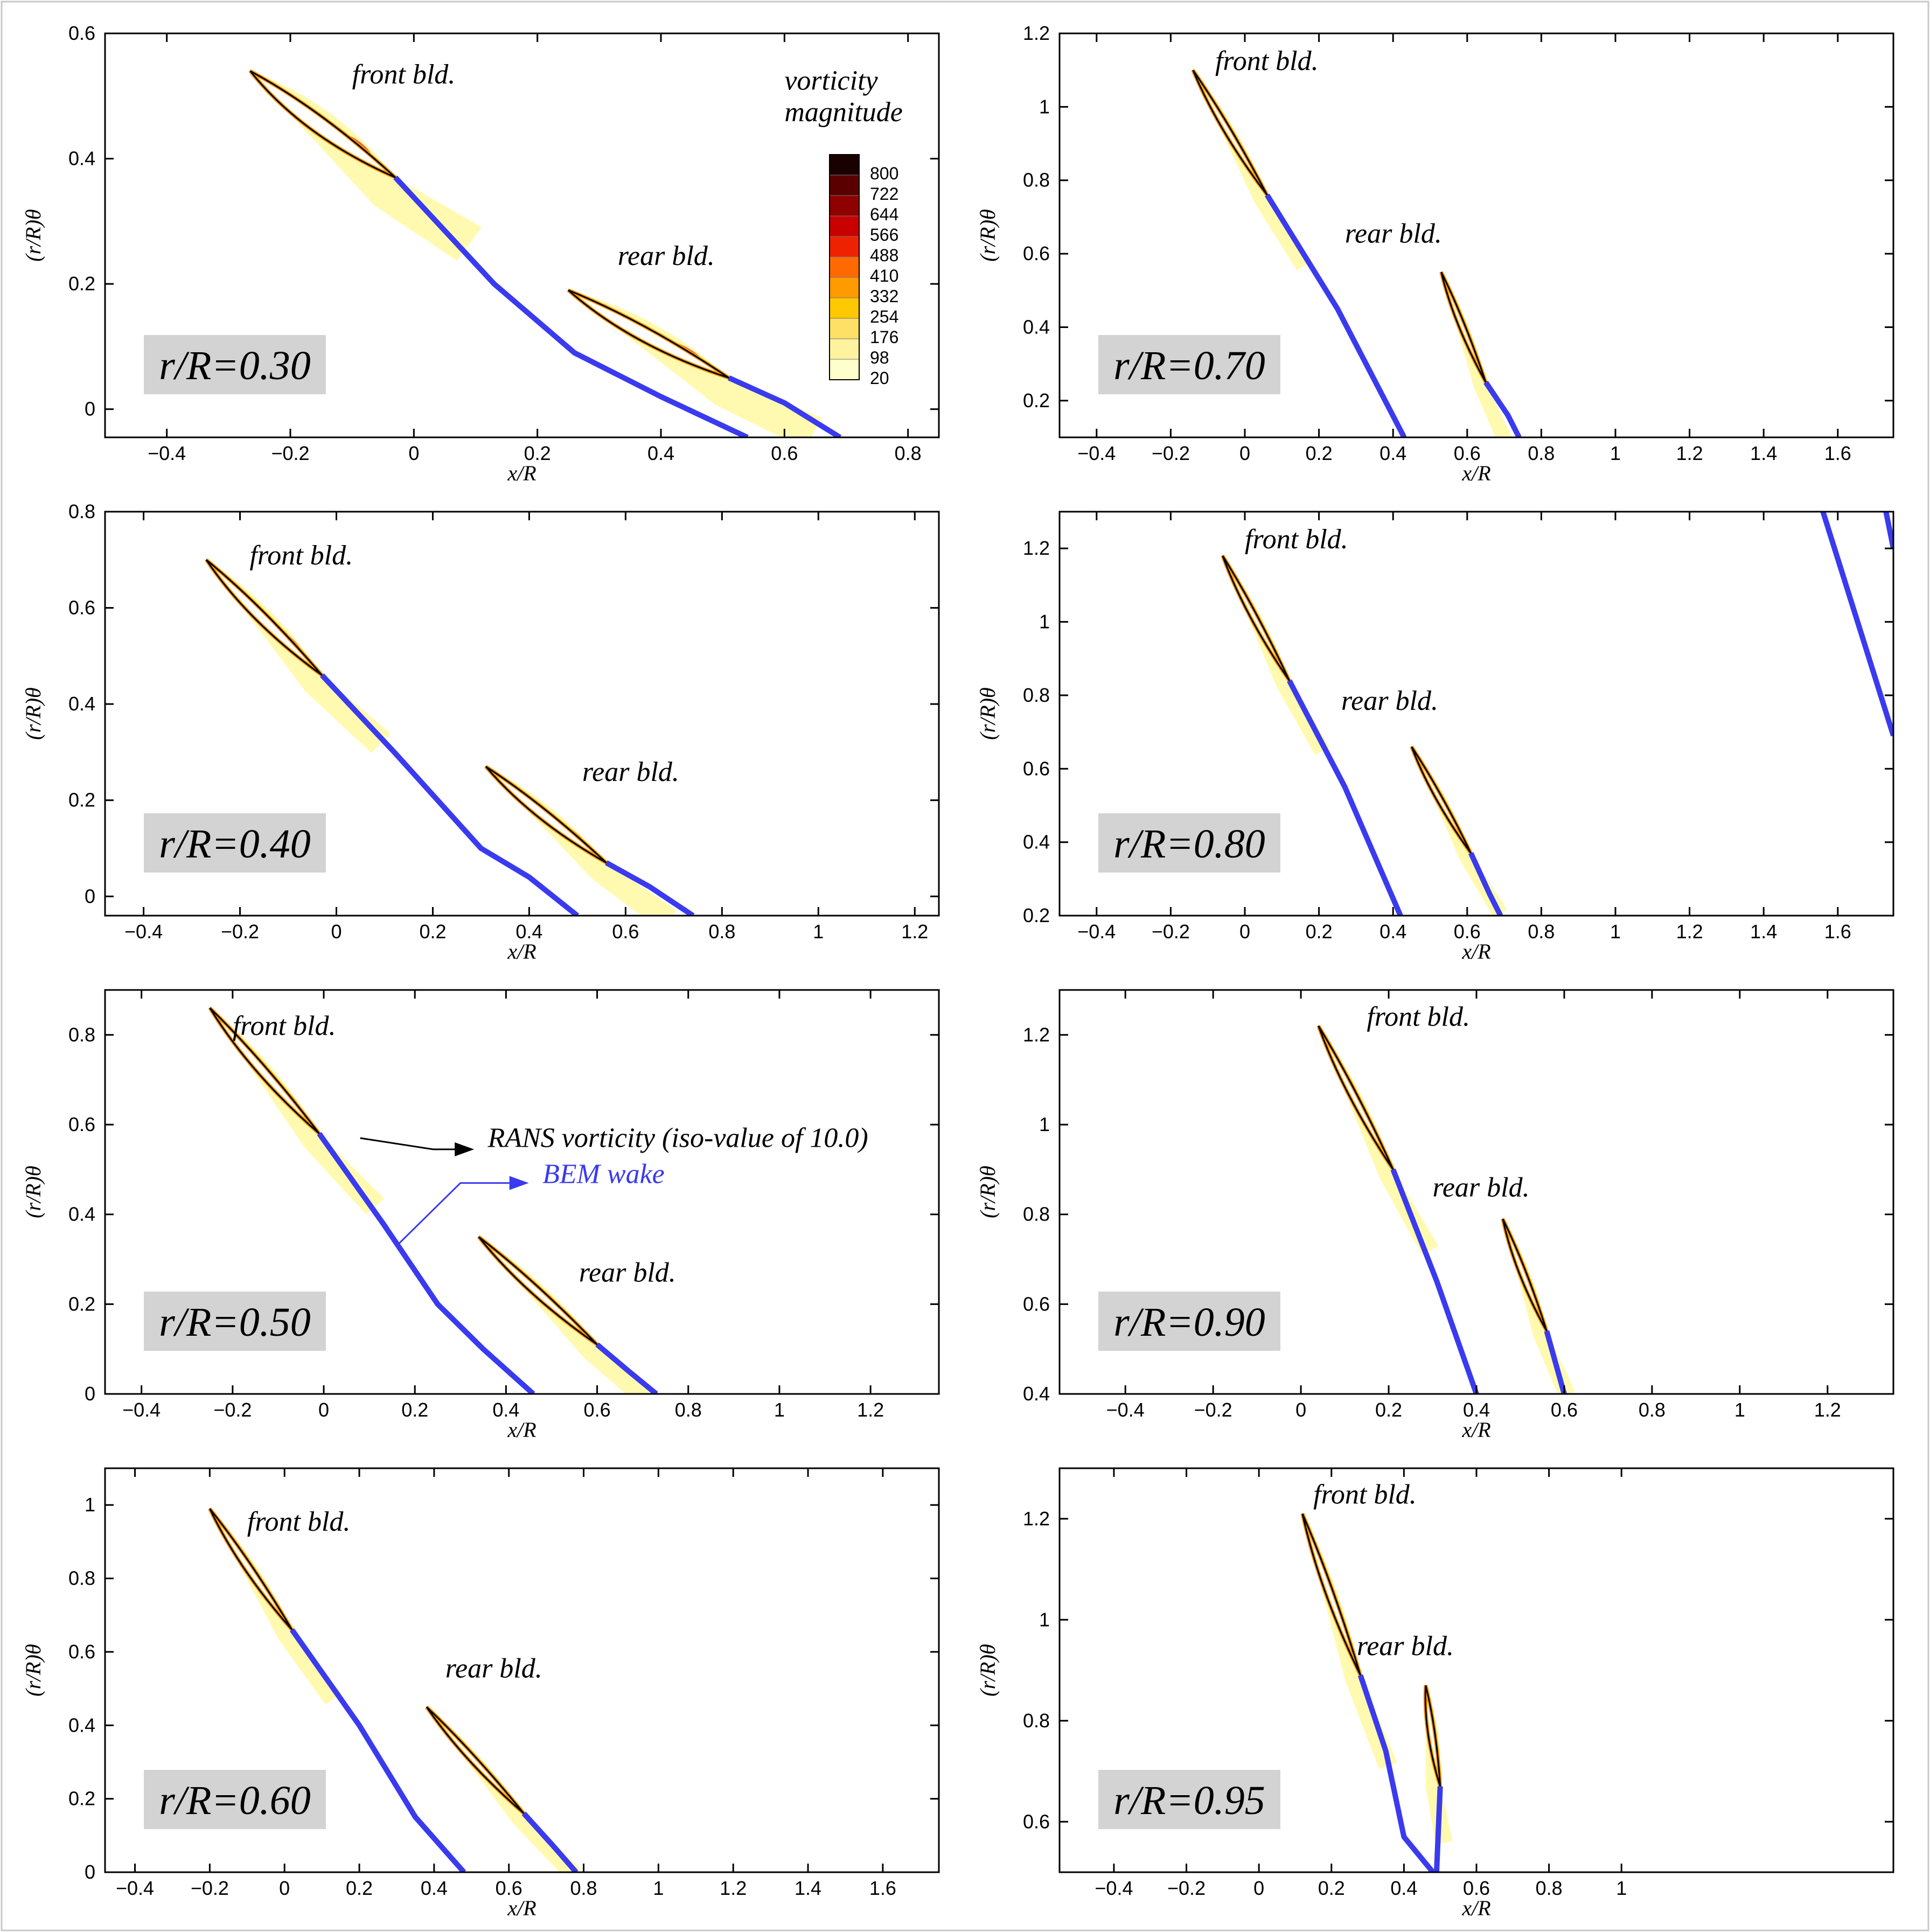 The image size is (1930, 1932). What do you see at coordinates (81, 1578) in the screenshot?
I see `y-tick-label: 0.8` at bounding box center [81, 1578].